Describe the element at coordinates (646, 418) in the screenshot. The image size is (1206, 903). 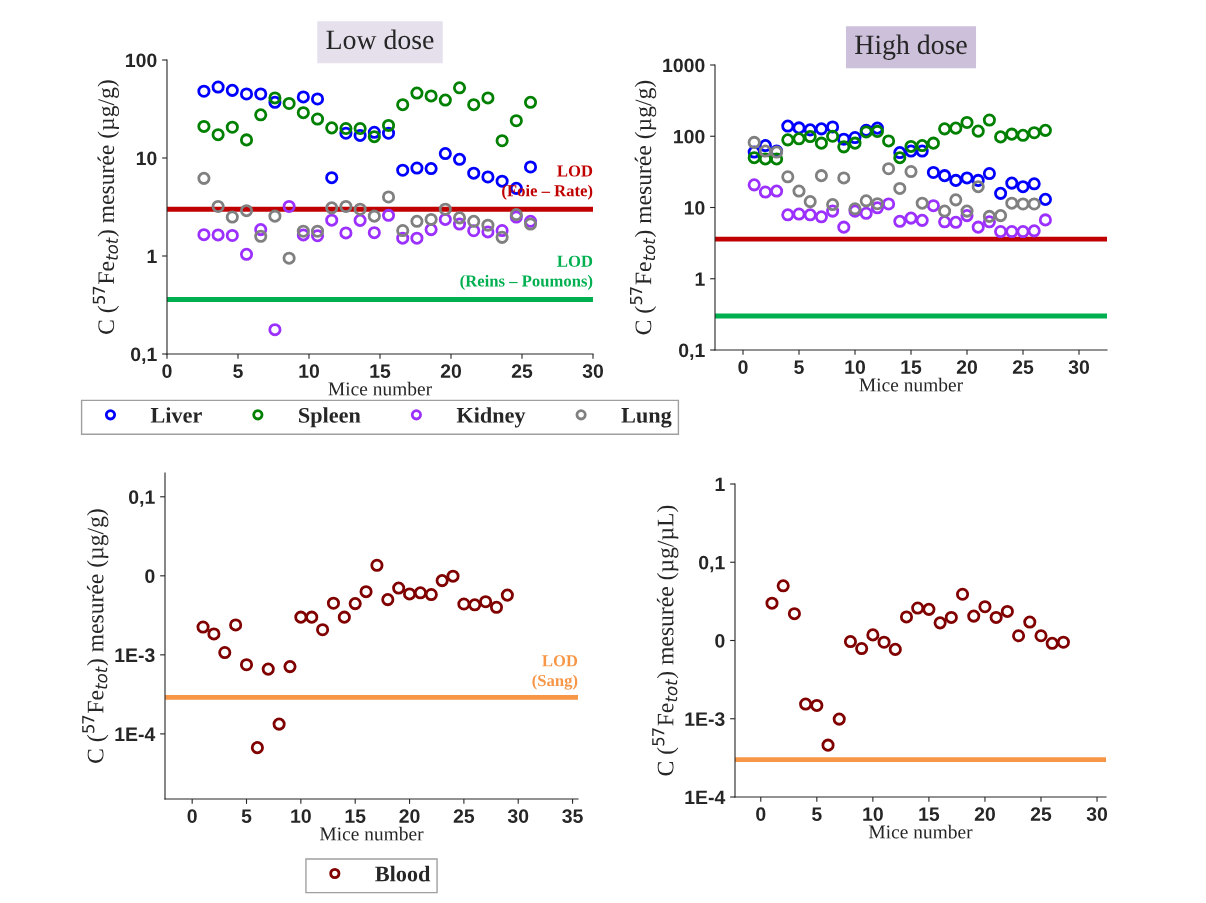
I see `legend-label: Lung` at that location.